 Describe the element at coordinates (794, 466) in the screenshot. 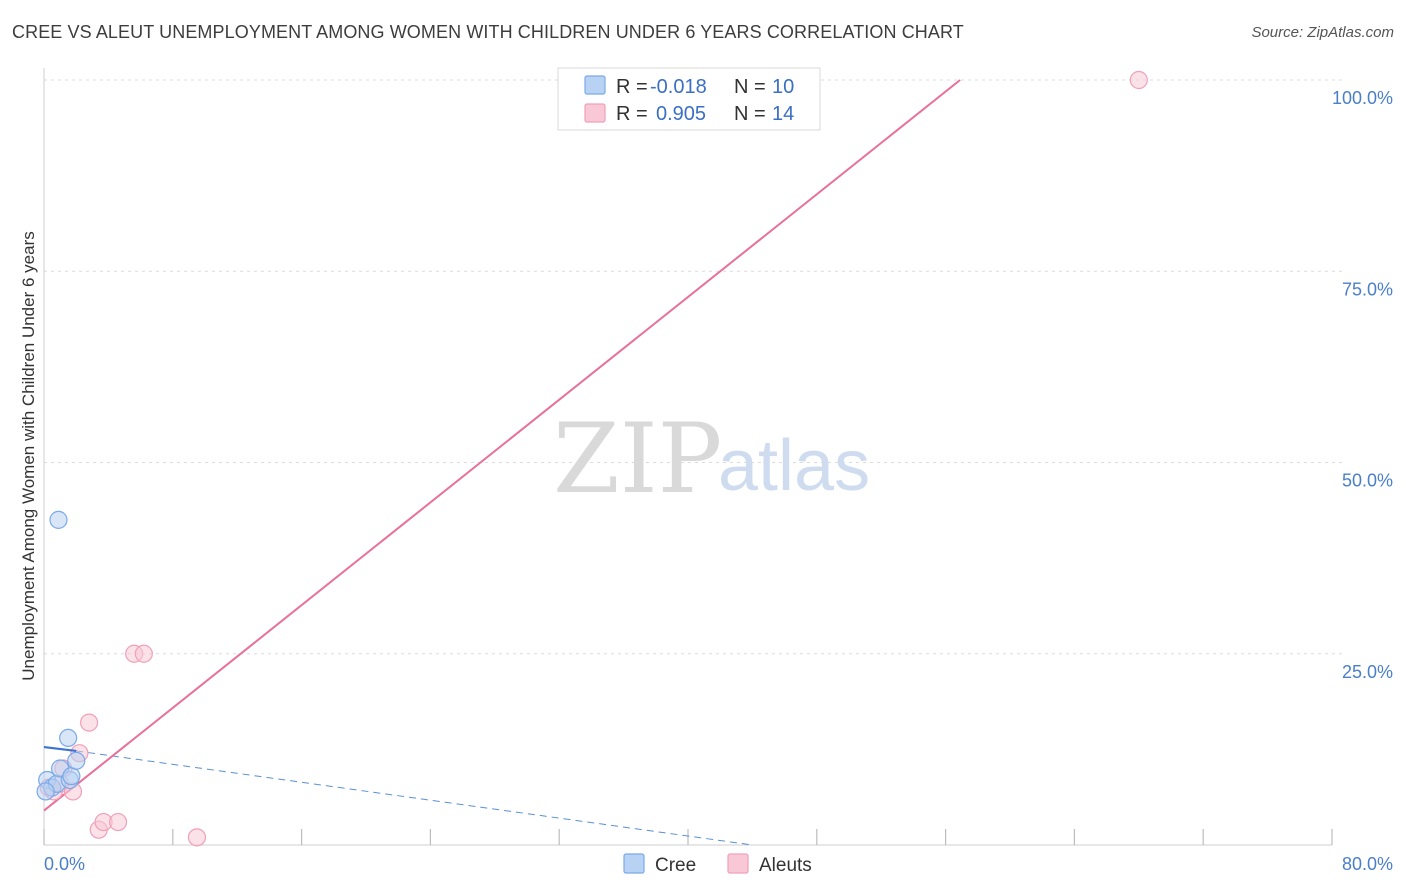

I see `watermark-atlas: atlas` at that location.